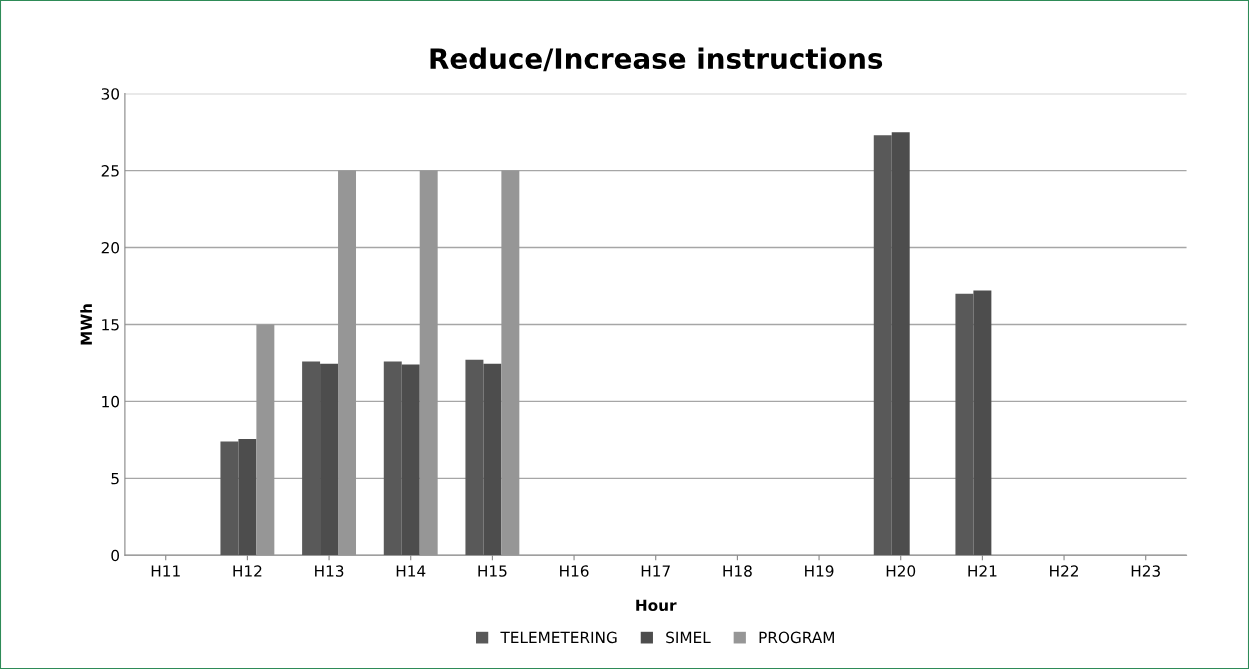 The image size is (1249, 669). Describe the element at coordinates (115, 555) in the screenshot. I see `y-tick-label: 0` at that location.